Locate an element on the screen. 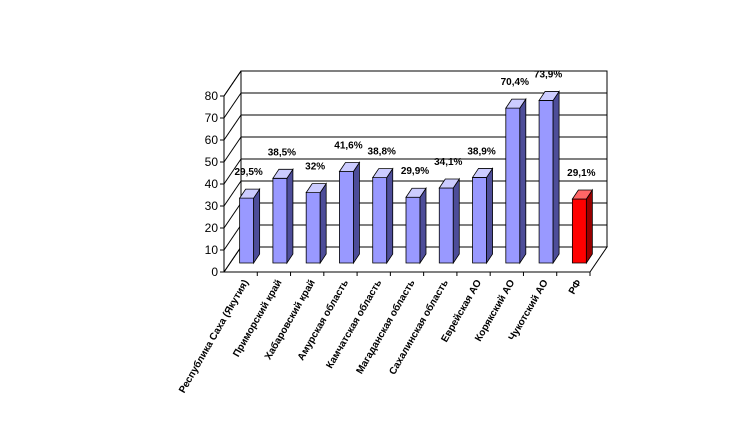 The width and height of the screenshot is (755, 437). x-tick-label: РФ is located at coordinates (575, 287).